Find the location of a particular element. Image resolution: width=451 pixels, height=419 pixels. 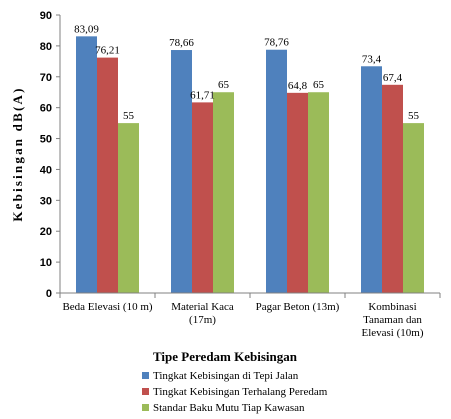

y-axis-ticks: 0 10 20 30 40 50 60 70 80 90 is located at coordinates (50, 155).